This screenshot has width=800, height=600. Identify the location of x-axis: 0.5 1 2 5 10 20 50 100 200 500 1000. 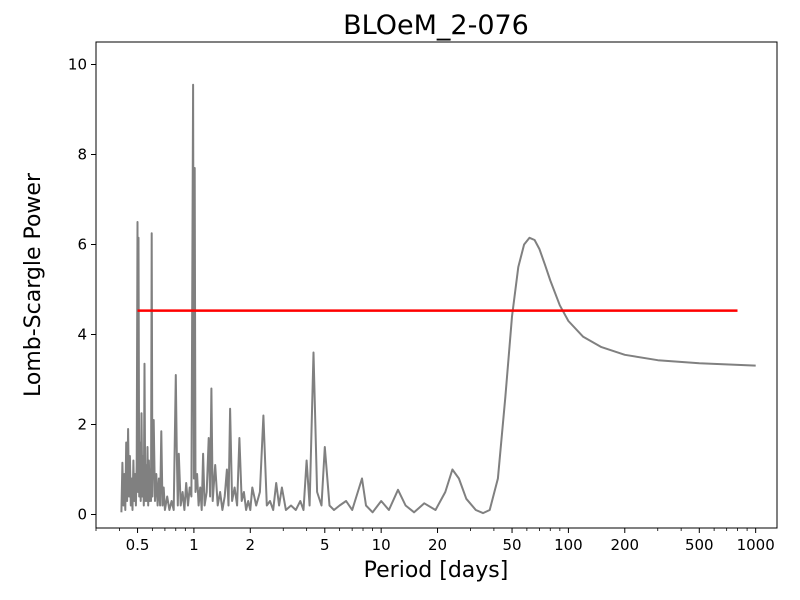
(435, 541).